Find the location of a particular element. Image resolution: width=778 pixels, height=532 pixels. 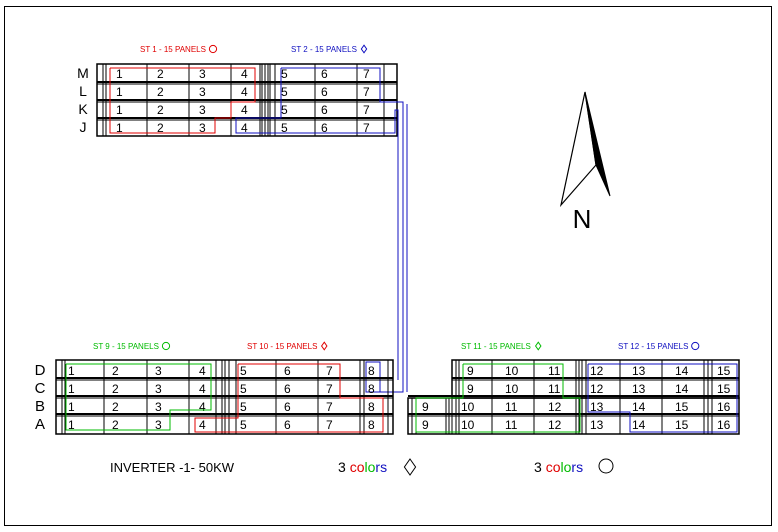

legend-letter: 3 is located at coordinates (540, 467).